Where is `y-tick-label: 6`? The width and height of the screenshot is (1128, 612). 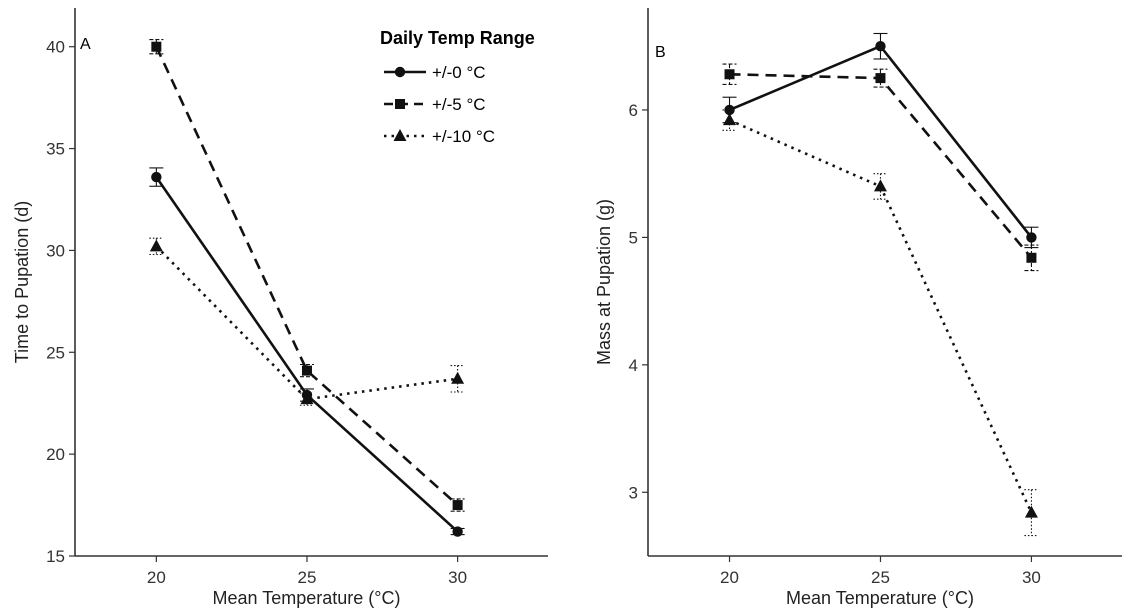 y-tick-label: 6 is located at coordinates (633, 110).